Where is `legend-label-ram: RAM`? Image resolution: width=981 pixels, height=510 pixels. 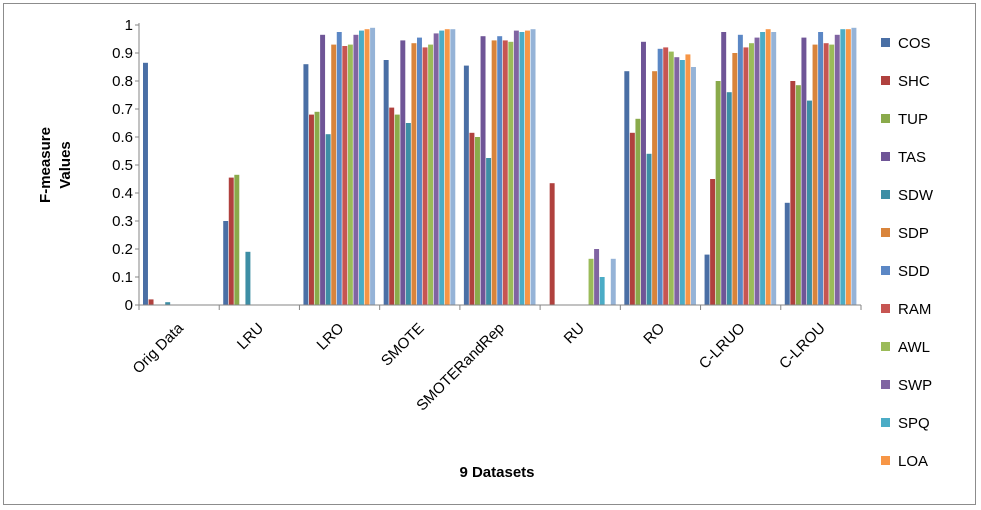
legend-label-ram: RAM is located at coordinates (914, 309).